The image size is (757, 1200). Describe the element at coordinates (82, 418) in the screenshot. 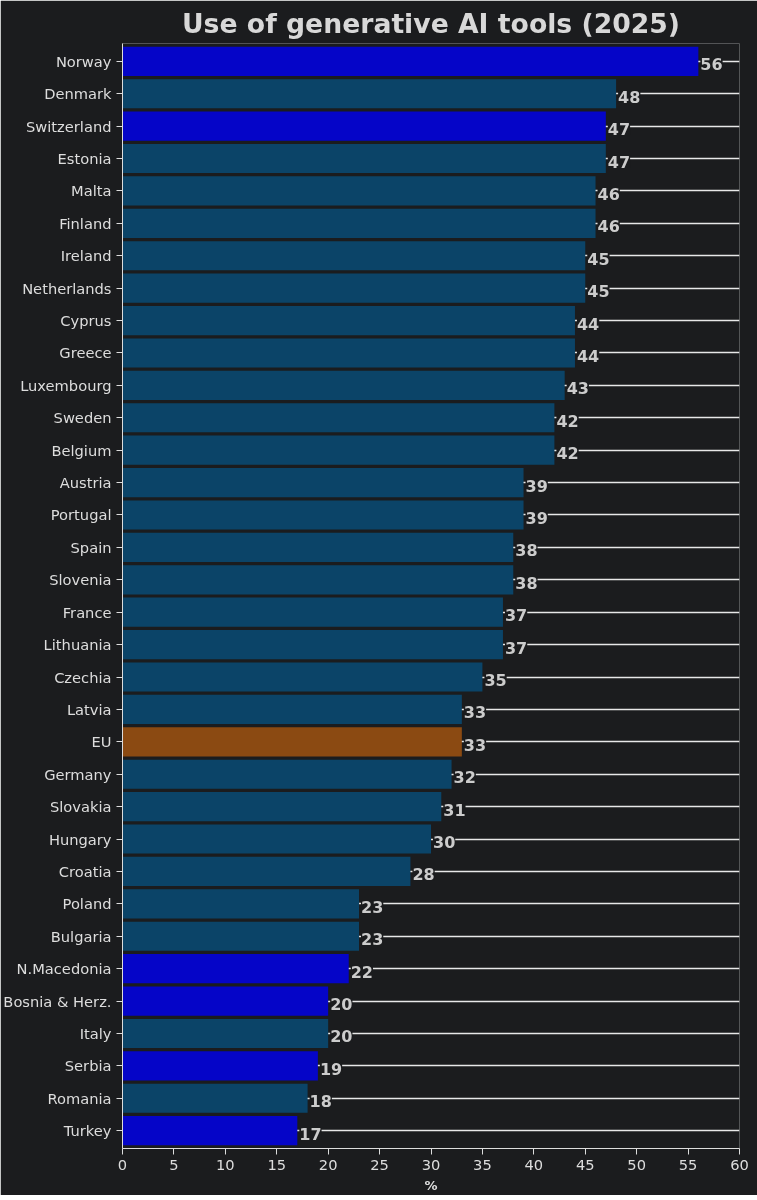

I see `y-tick-label: Sweden` at that location.